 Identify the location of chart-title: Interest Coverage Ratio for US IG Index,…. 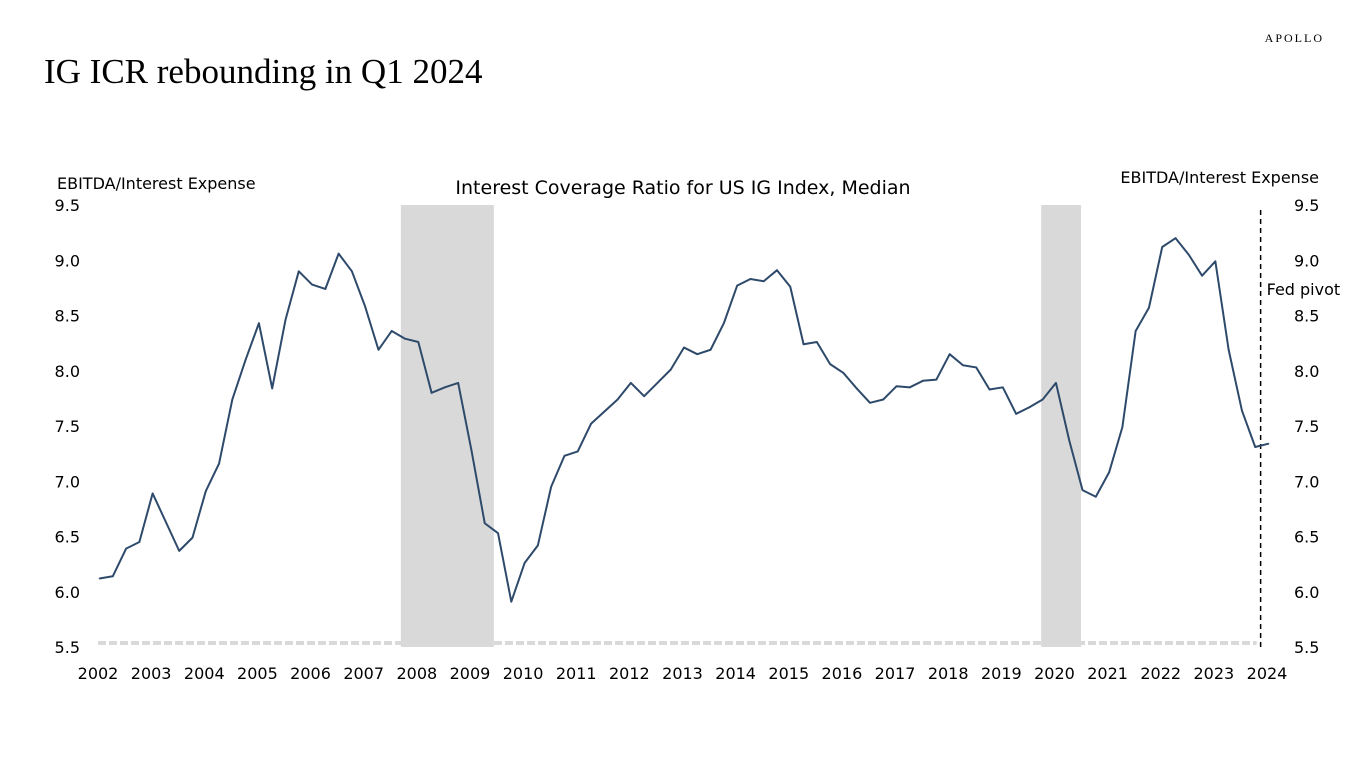
(682, 188).